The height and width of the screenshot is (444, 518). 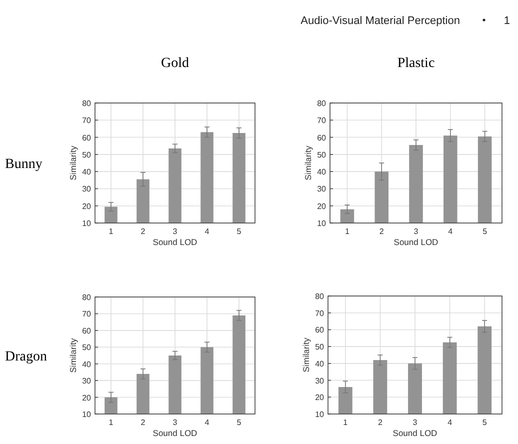 What do you see at coordinates (380, 21) in the screenshot?
I see `text: Audio-Visual Material Perception` at bounding box center [380, 21].